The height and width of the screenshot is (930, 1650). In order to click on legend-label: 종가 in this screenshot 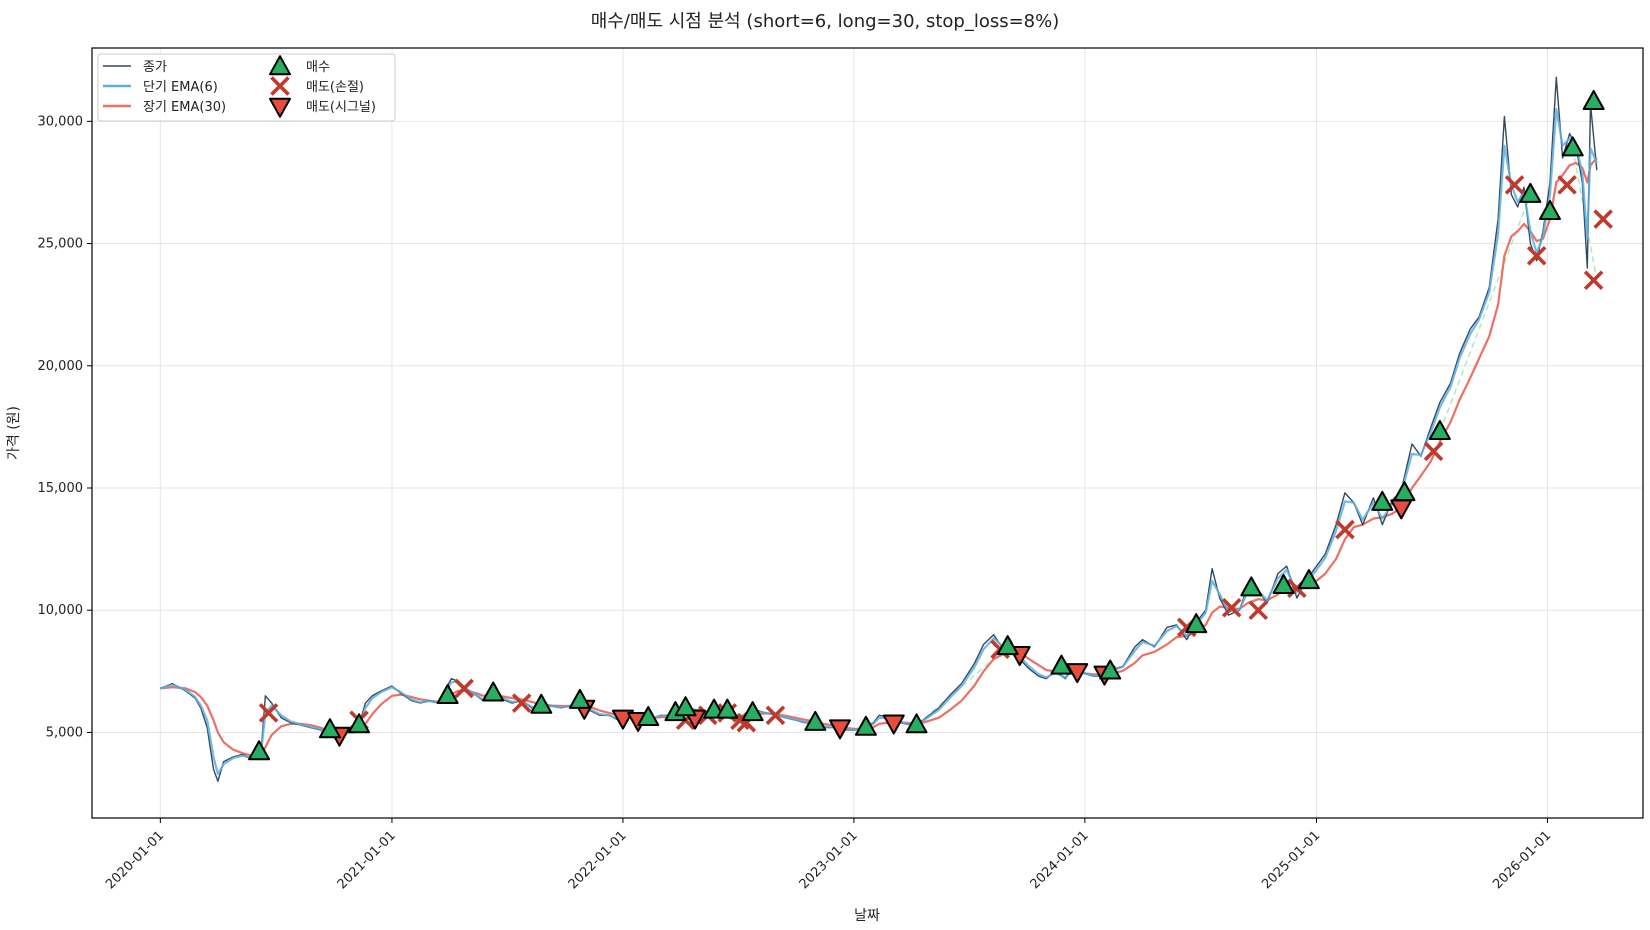, I will do `click(155, 67)`.